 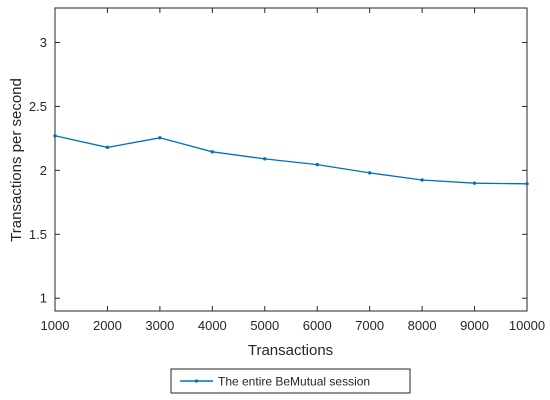 What do you see at coordinates (38, 234) in the screenshot?
I see `y-tick-label: 1.5` at bounding box center [38, 234].